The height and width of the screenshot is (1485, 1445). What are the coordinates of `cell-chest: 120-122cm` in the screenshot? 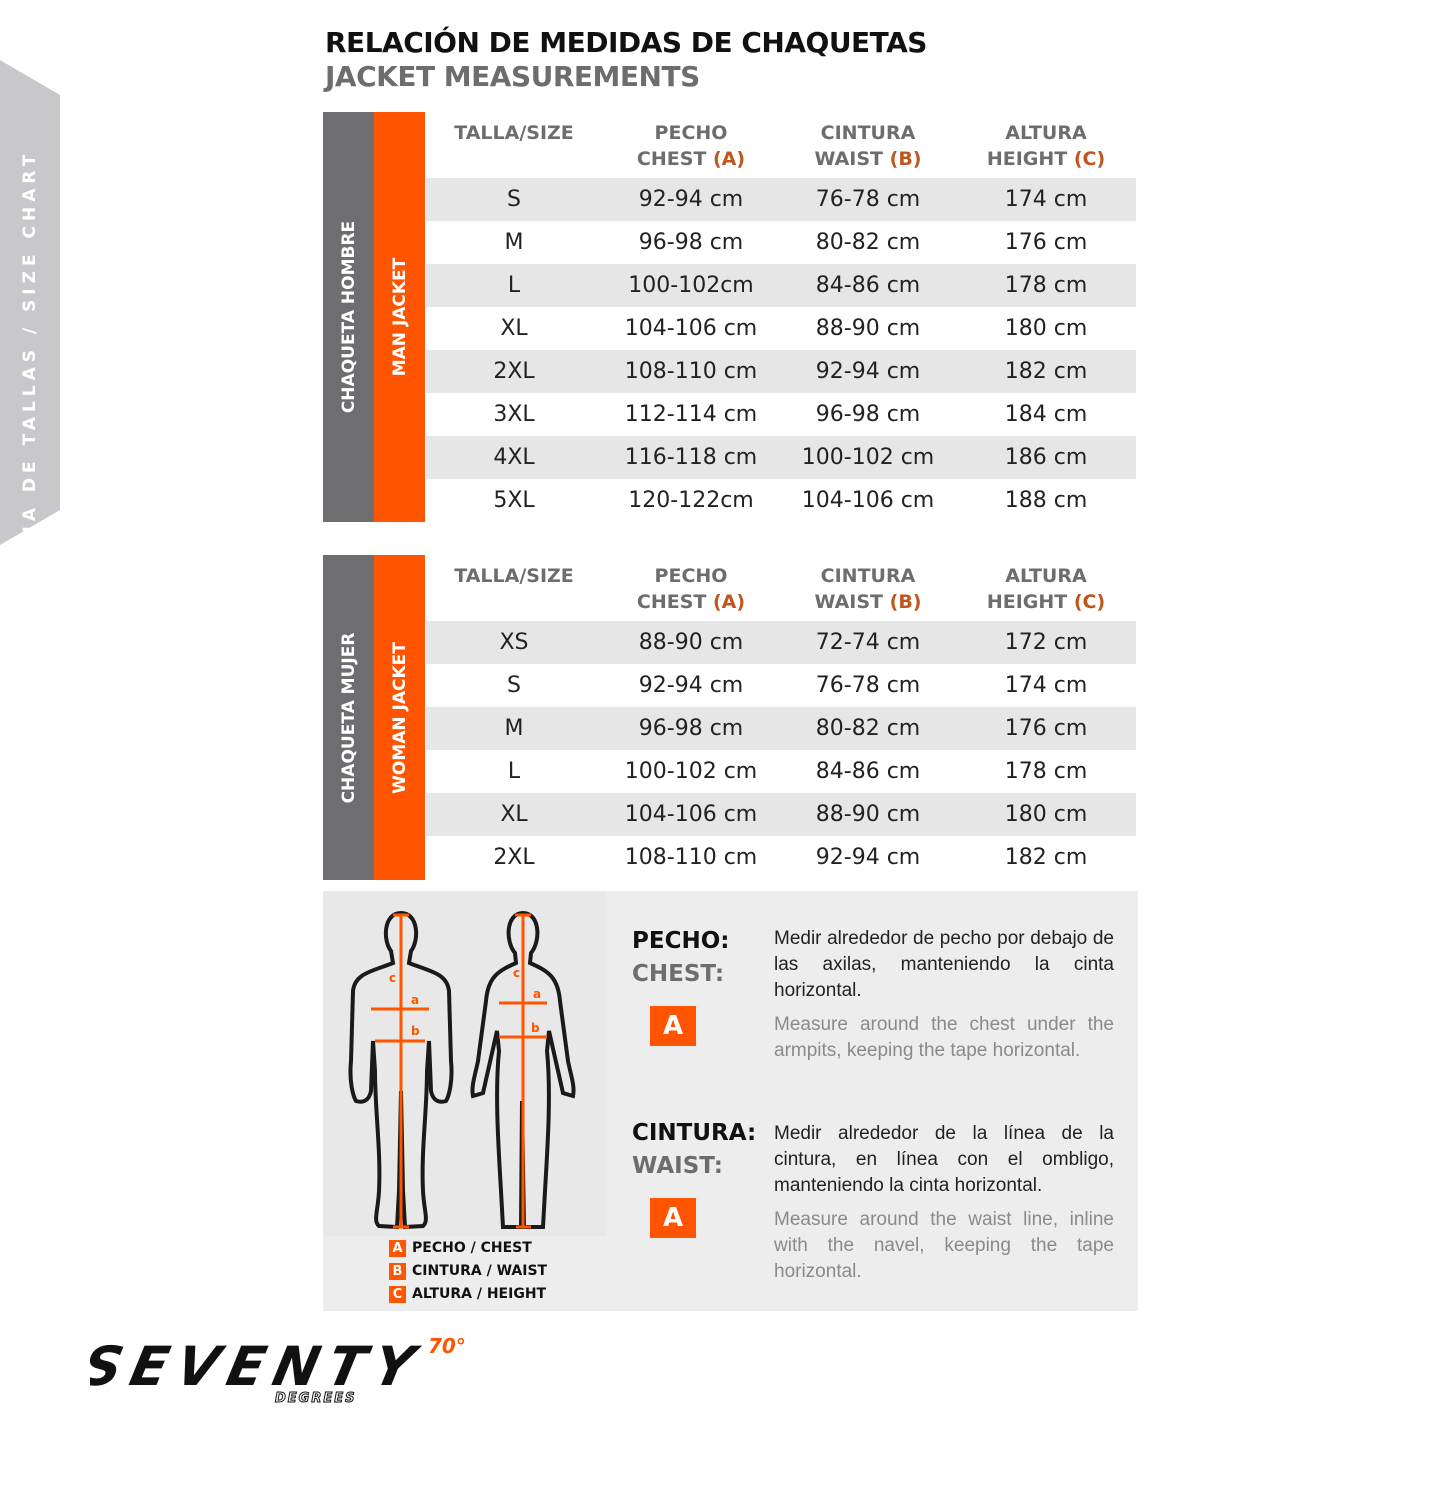 It's located at (691, 500).